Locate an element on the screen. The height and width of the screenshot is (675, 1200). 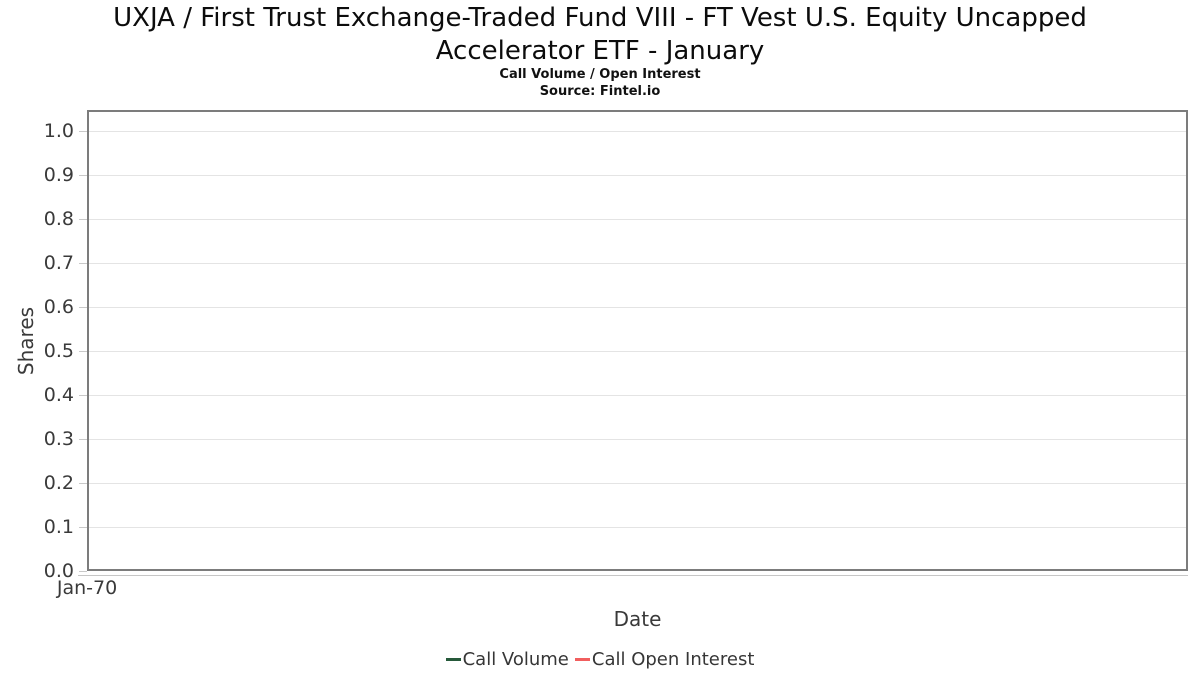
legend-label: Call Open Interest is located at coordinates (673, 659).